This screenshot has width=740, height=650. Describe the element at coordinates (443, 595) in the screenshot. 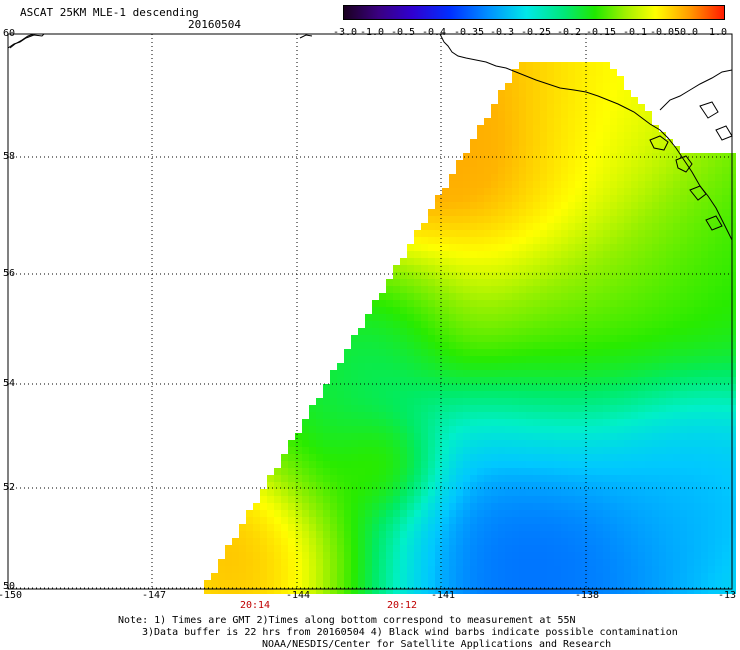

I see `lon-label-141: -141` at that location.